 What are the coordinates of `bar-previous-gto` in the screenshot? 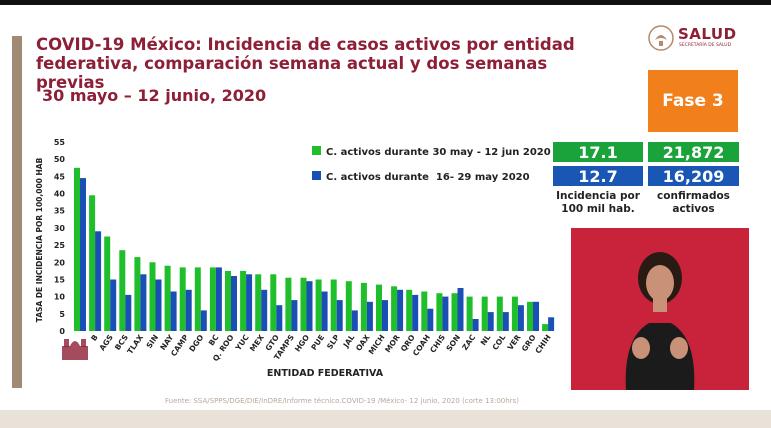 It's located at (279, 318).